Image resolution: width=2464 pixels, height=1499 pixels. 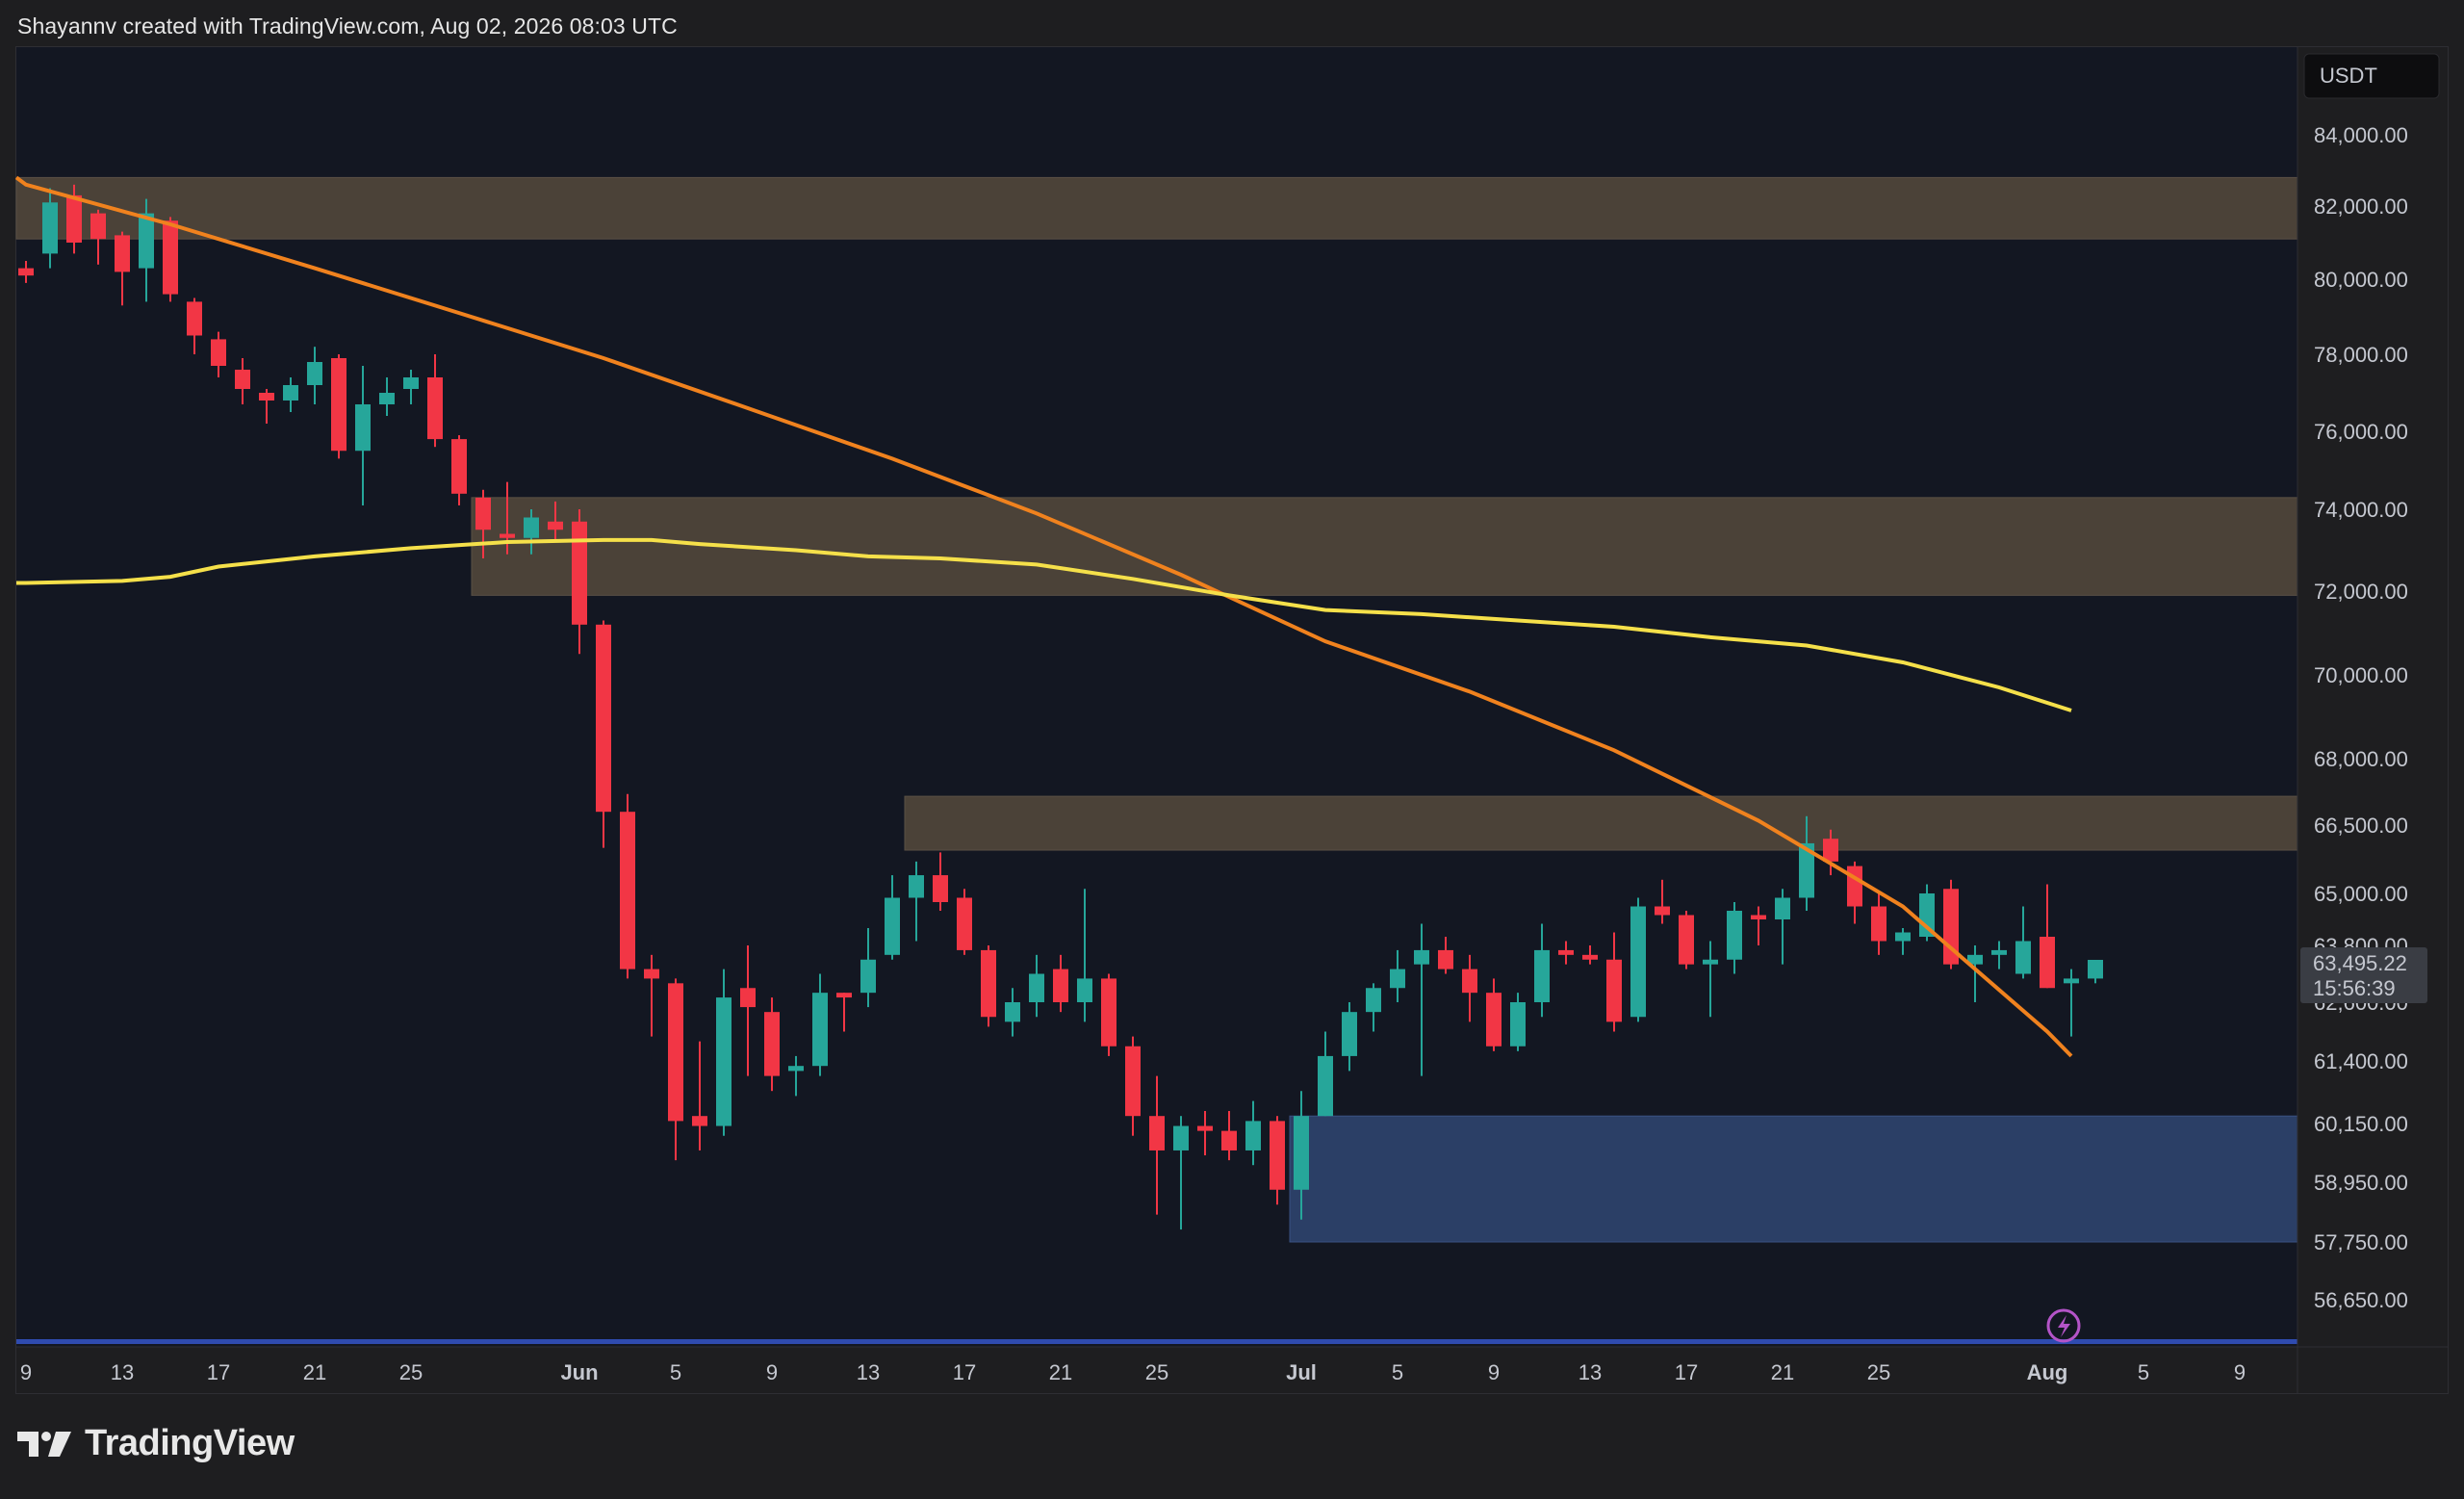 I want to click on x-tick-label-8: 13, so click(x=868, y=1372).